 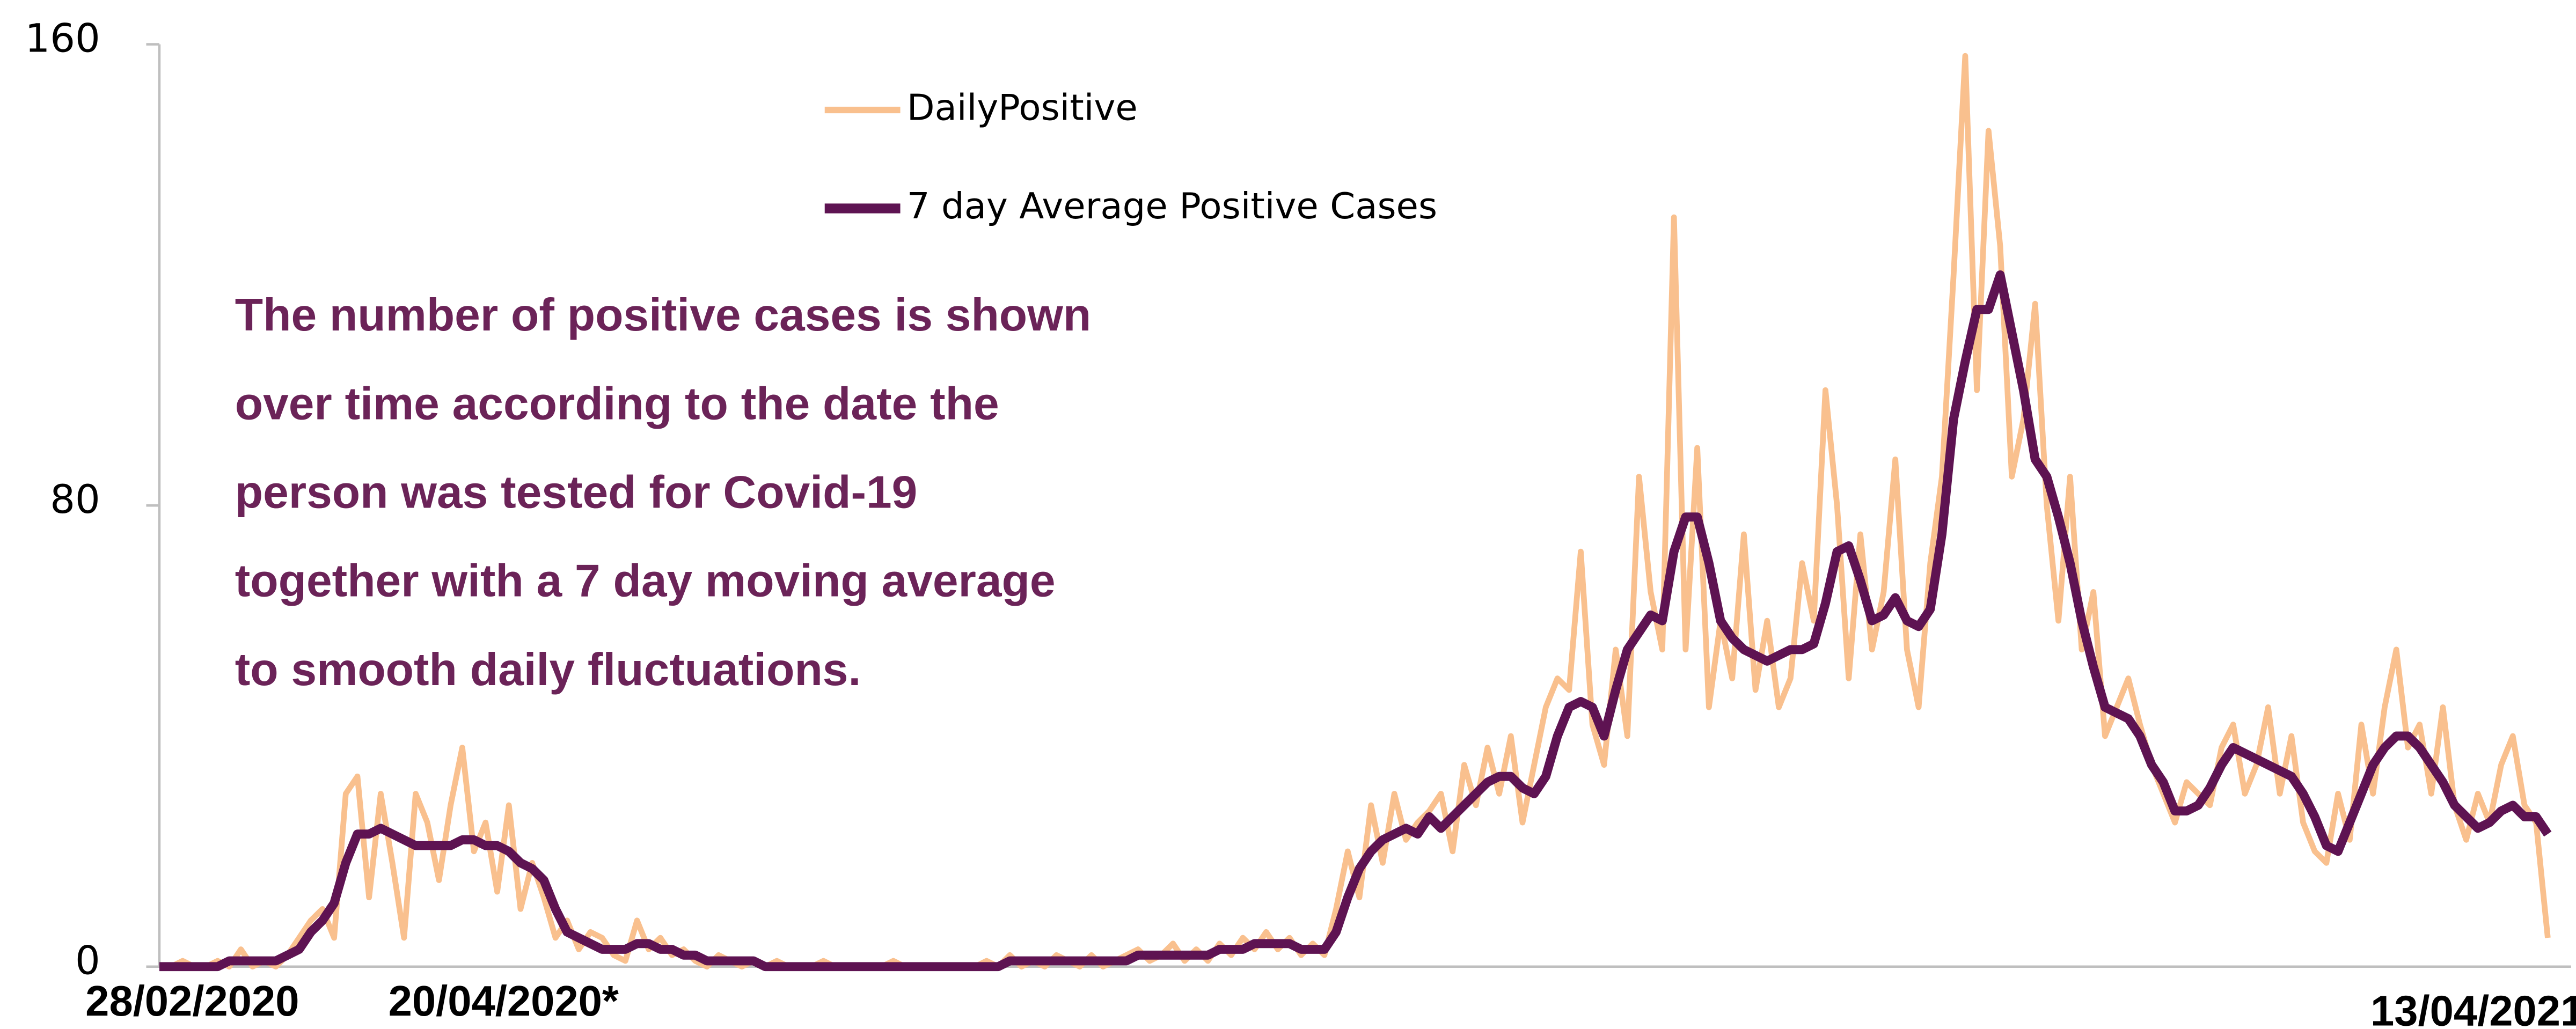 What do you see at coordinates (192, 1001) in the screenshot?
I see `x-tick-label: 28/02/2020` at bounding box center [192, 1001].